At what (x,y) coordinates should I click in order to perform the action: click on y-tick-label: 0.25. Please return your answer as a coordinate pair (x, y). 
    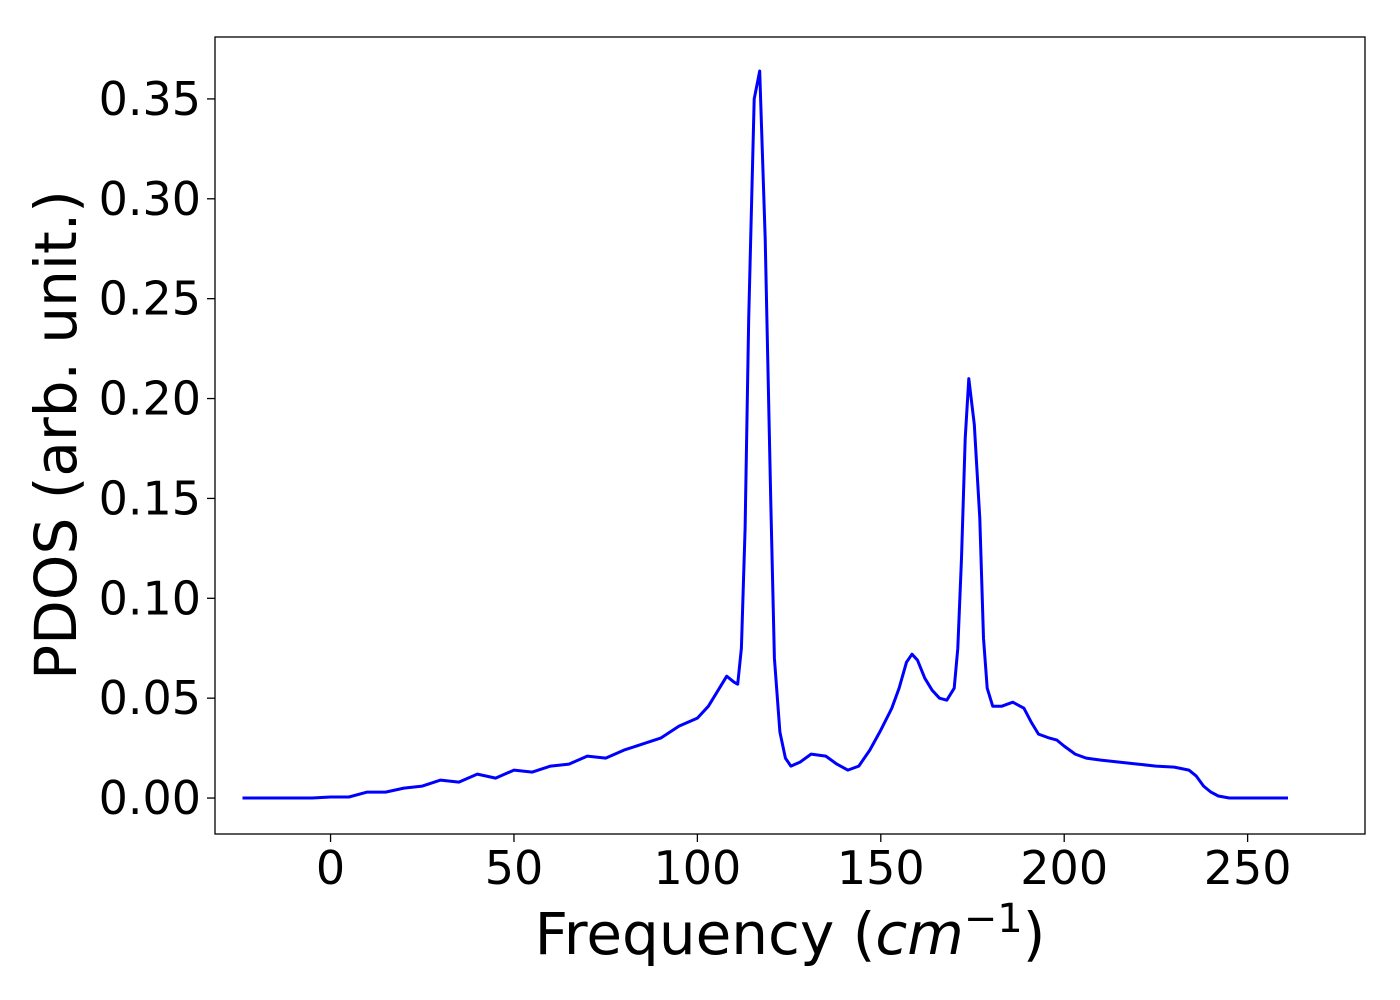
    Looking at the image, I should click on (150, 299).